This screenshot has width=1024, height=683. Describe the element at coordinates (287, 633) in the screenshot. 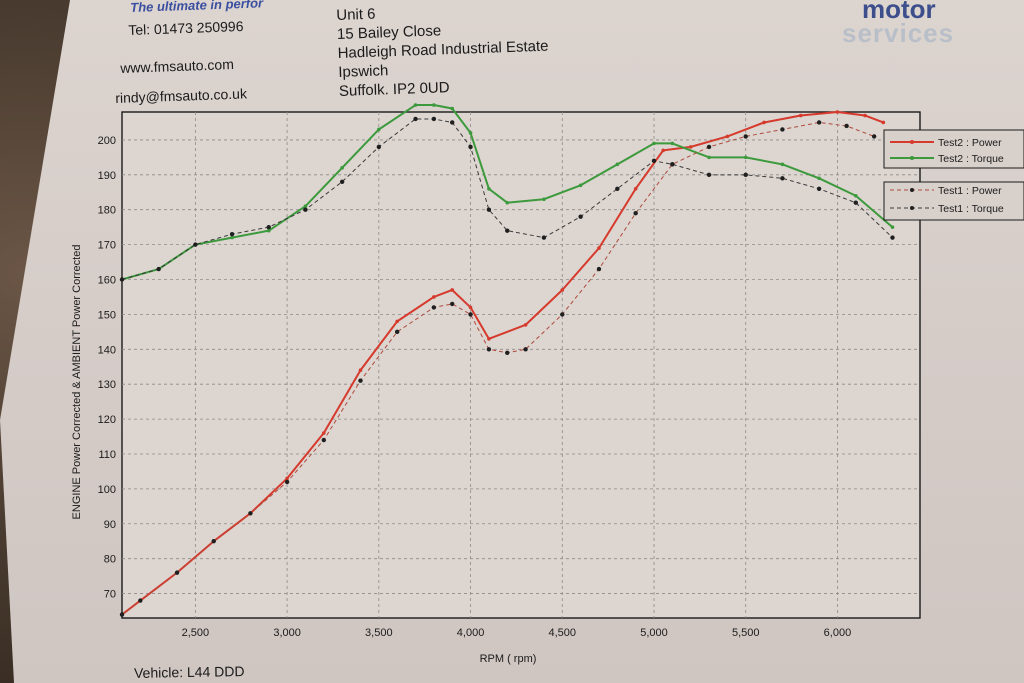

I see `x-tick-label: 3,000` at that location.